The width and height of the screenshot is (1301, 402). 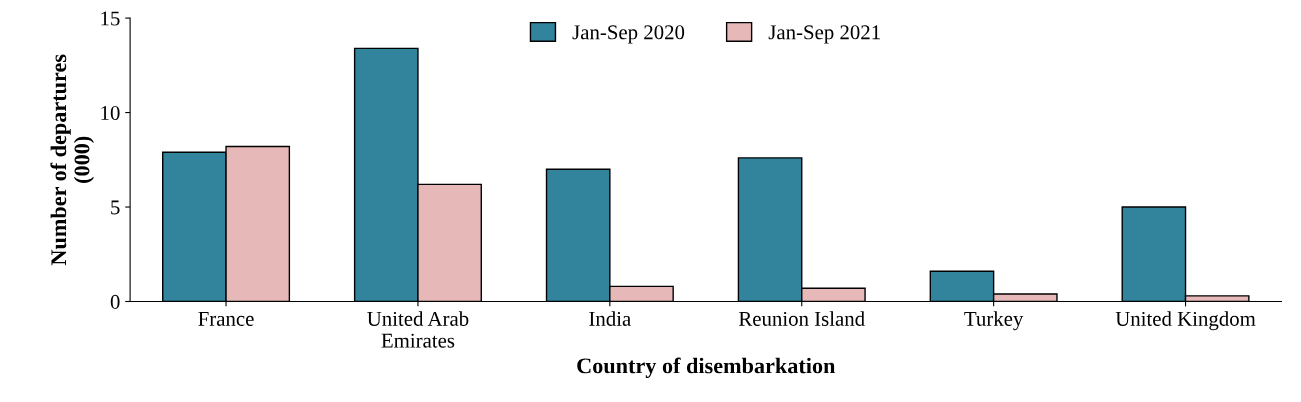 What do you see at coordinates (110, 18) in the screenshot?
I see `y-tick-label: 15` at bounding box center [110, 18].